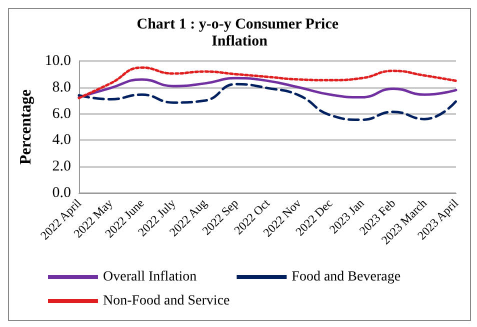 This screenshot has height=327, width=477. Describe the element at coordinates (61, 140) in the screenshot. I see `y-tick-label: 4.0` at that location.